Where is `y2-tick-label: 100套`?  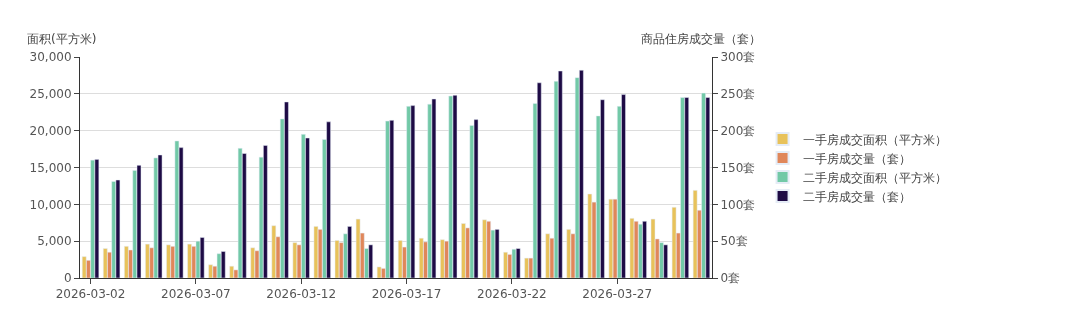 y2-tick-label: 100套 is located at coordinates (738, 204).